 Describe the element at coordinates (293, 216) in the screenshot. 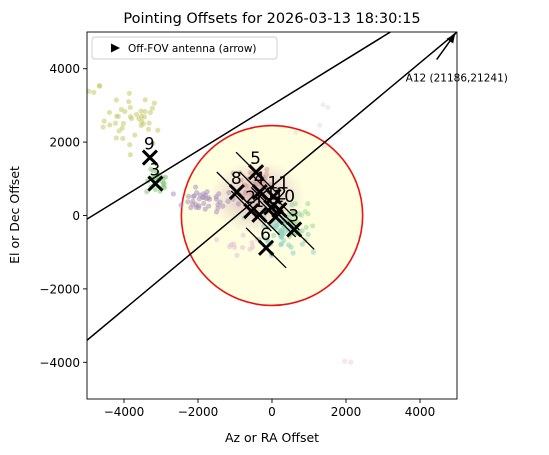

I see `antenna-label: 3` at that location.